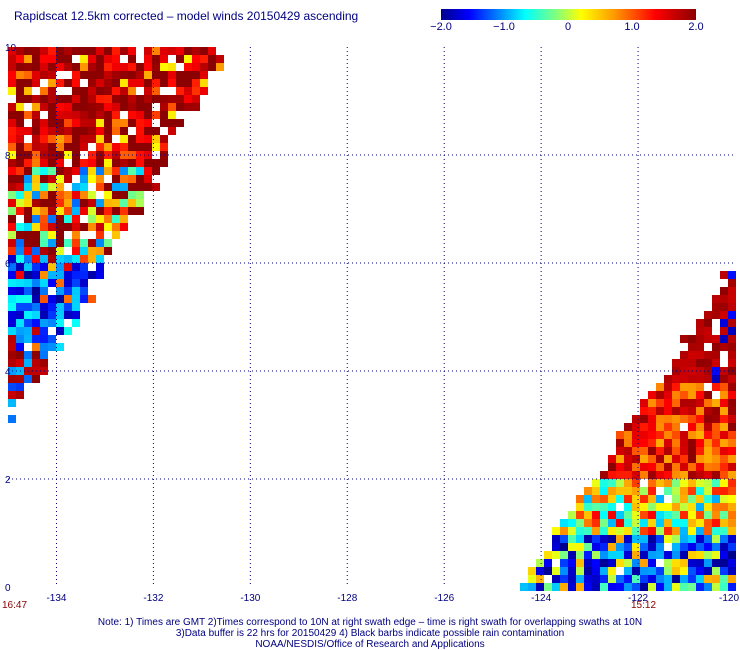  I want to click on colorbar-label: −2.0, so click(441, 27).